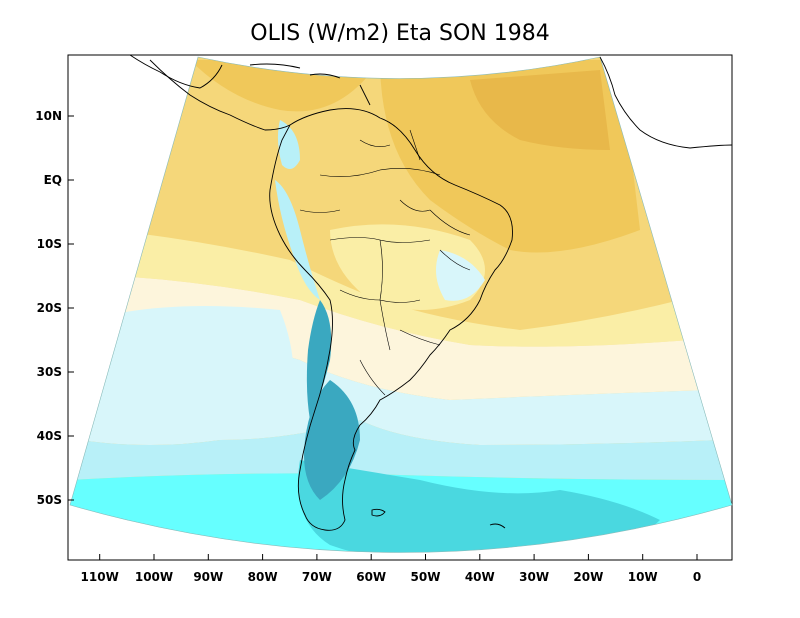  What do you see at coordinates (400, 33) in the screenshot?
I see `map-title: OLIS (W/m2) Eta SON 1984` at bounding box center [400, 33].